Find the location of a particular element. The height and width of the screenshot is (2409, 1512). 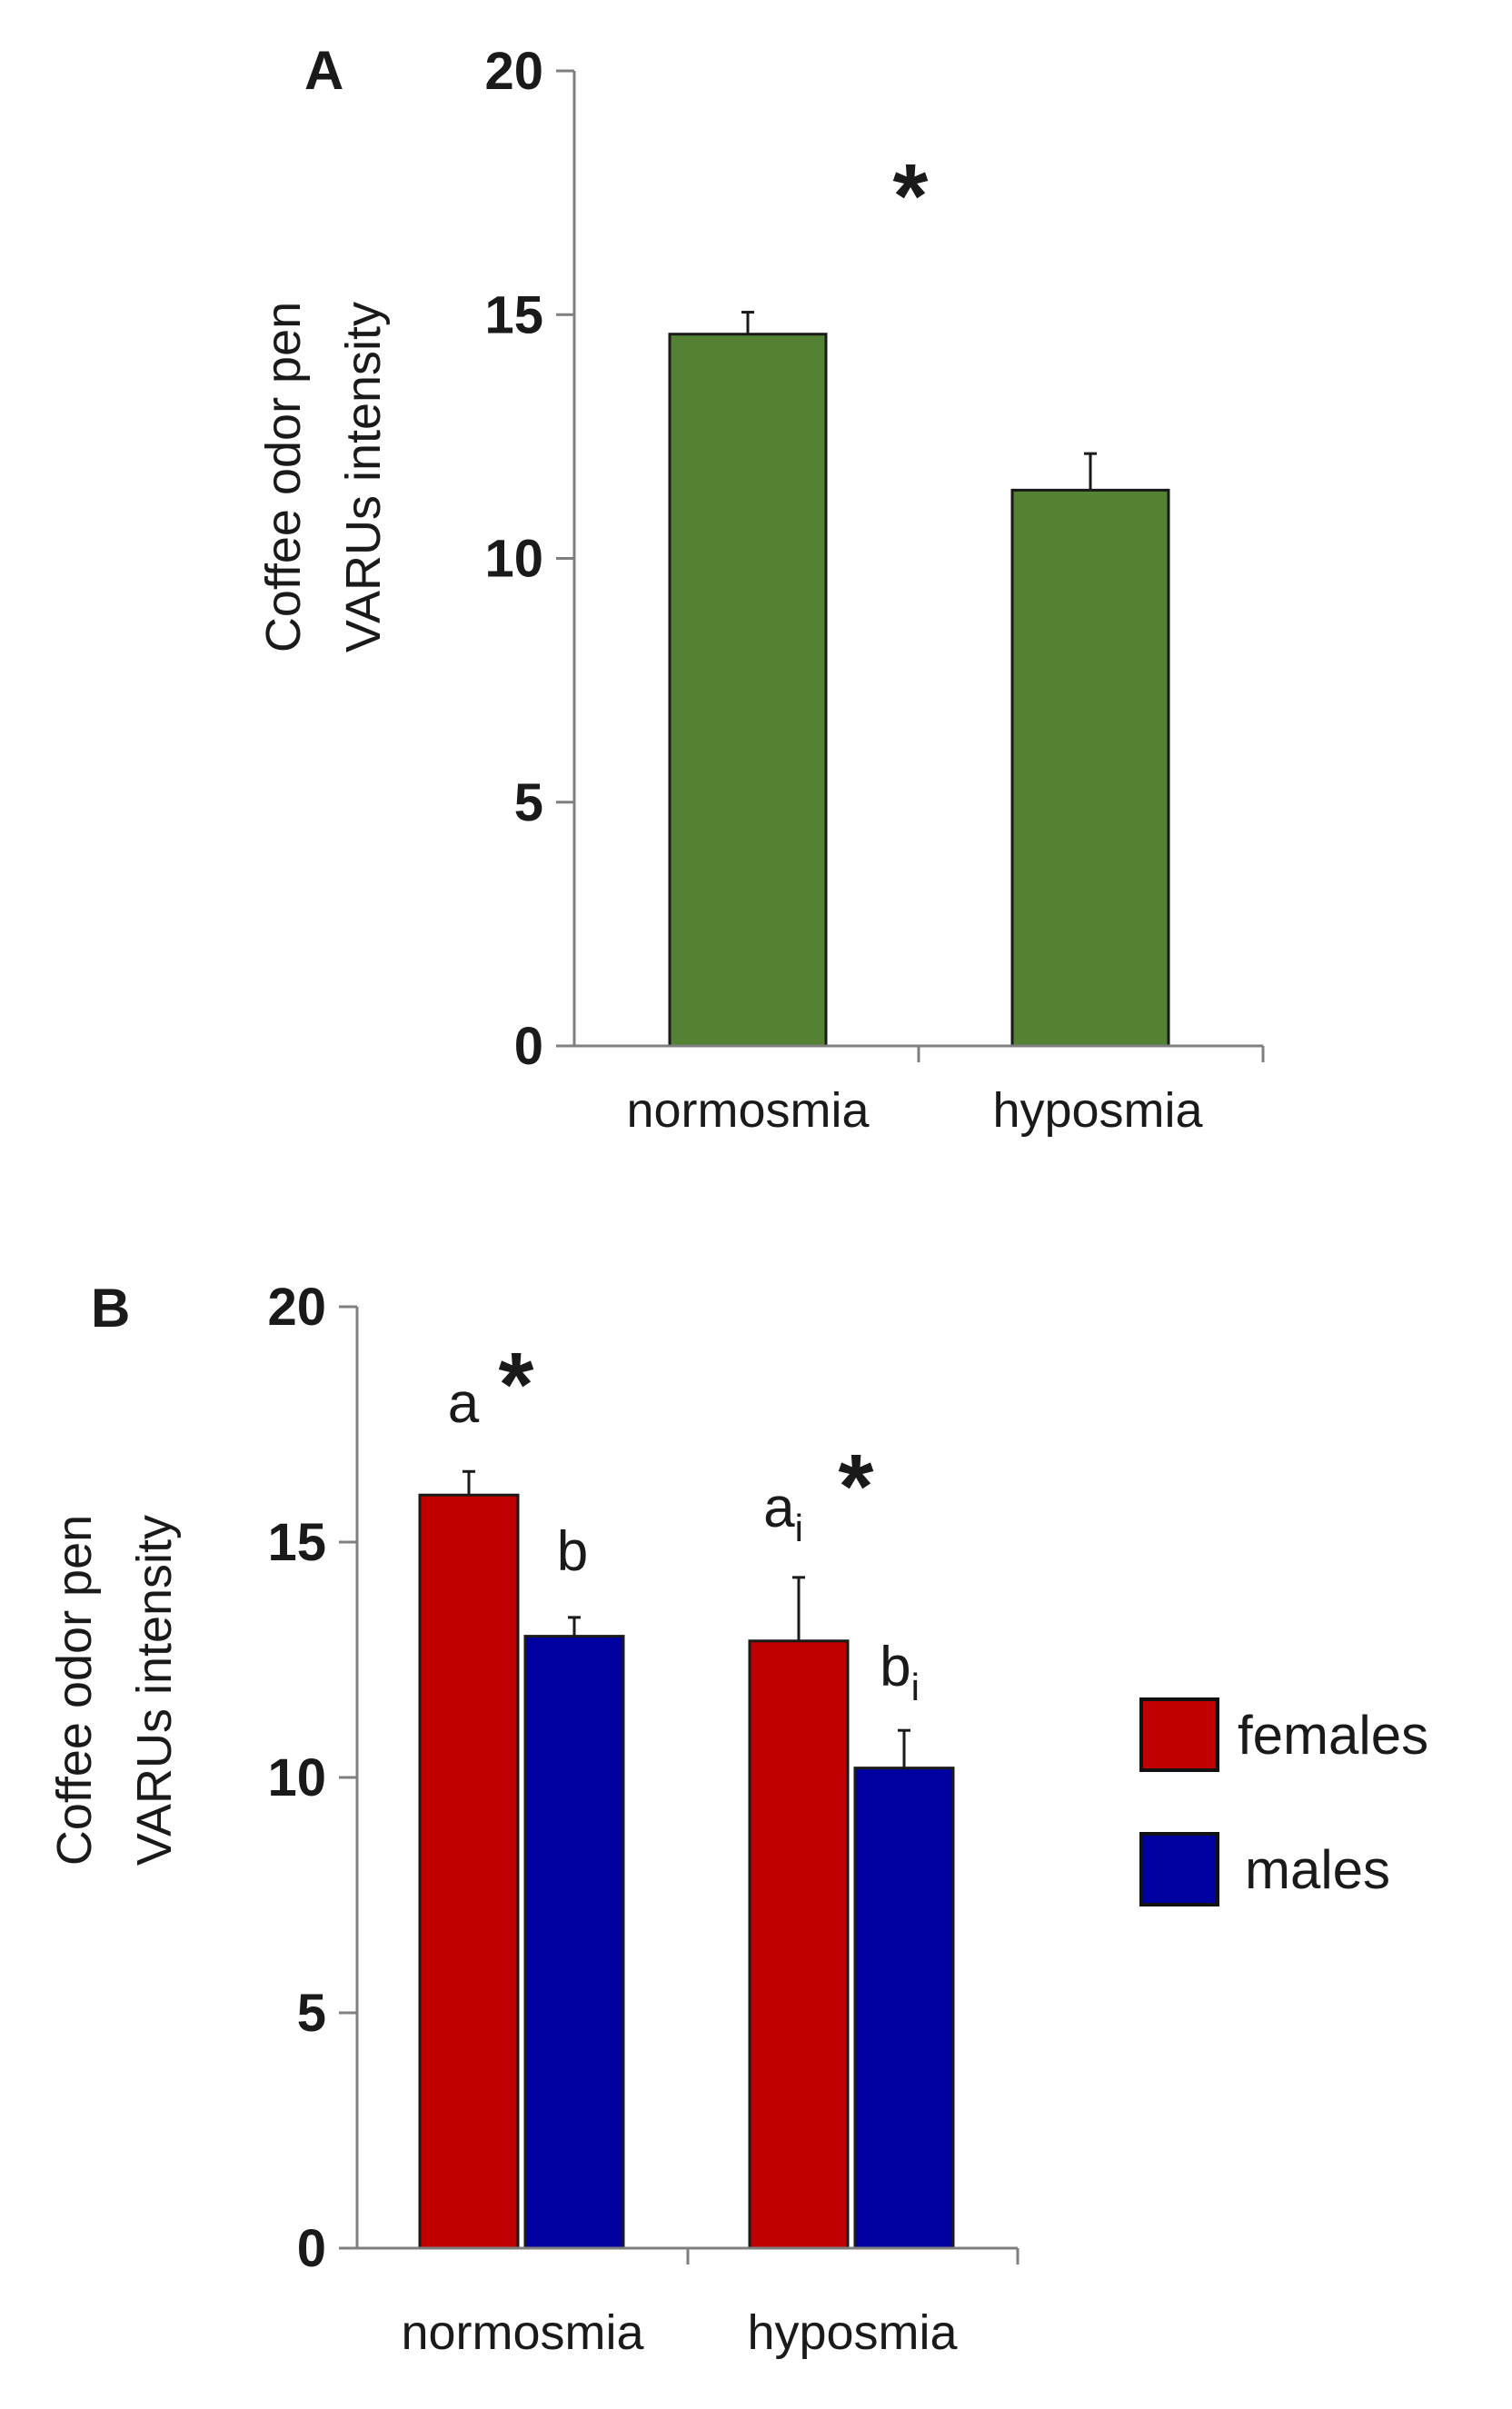

panel-b-y-ticks: 0 5 10 15 20 is located at coordinates (312, 1778).